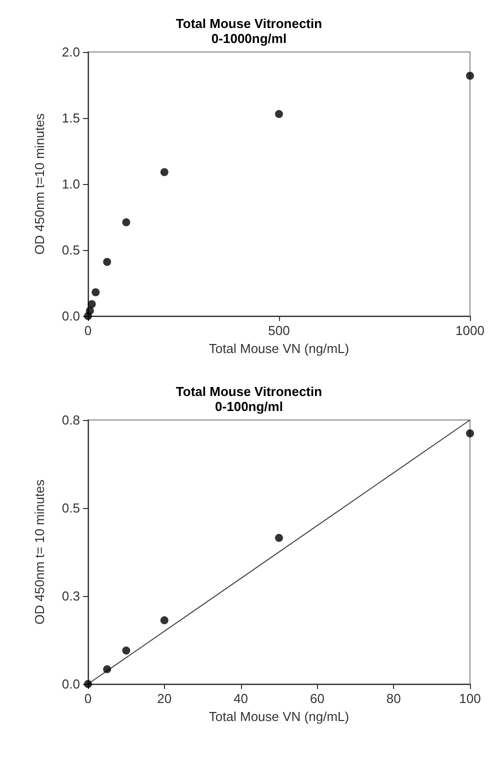  I want to click on x-tick-label: 20, so click(164, 698).